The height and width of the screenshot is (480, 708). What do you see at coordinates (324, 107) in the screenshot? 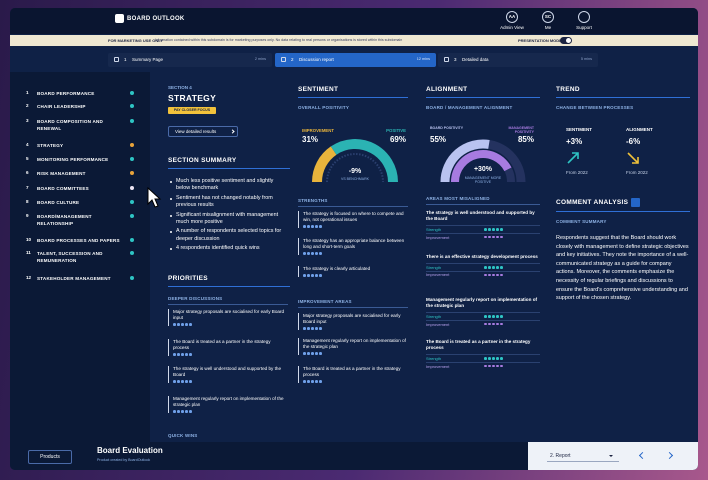
I see `sub-heading: OVERALL POSITIVITY` at bounding box center [324, 107].